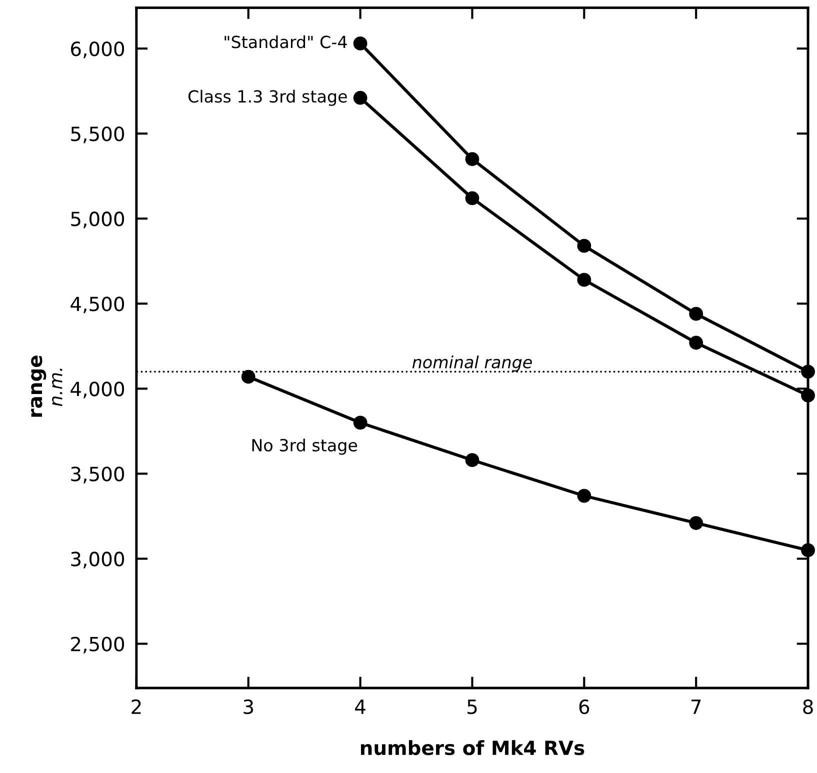 This screenshot has height=773, width=817. Describe the element at coordinates (696, 707) in the screenshot. I see `x-tick-label: 7` at that location.